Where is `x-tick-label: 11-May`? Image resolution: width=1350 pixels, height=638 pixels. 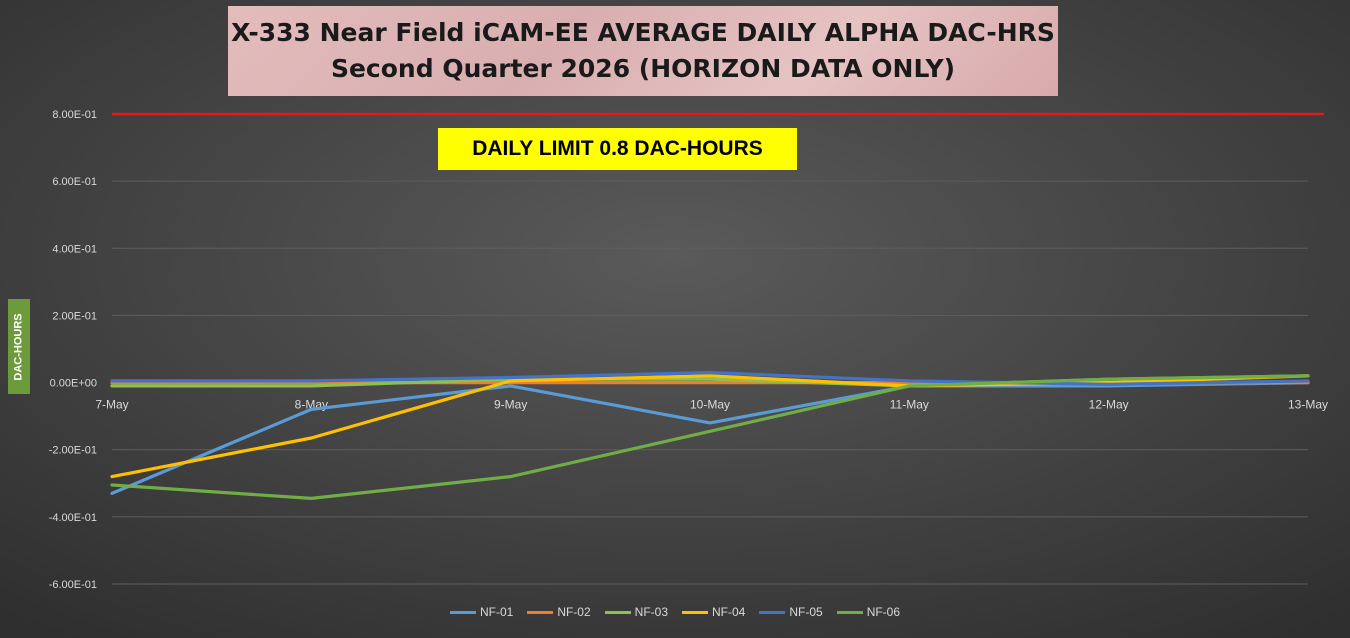
x-tick-label: 11-May is located at coordinates (909, 405).